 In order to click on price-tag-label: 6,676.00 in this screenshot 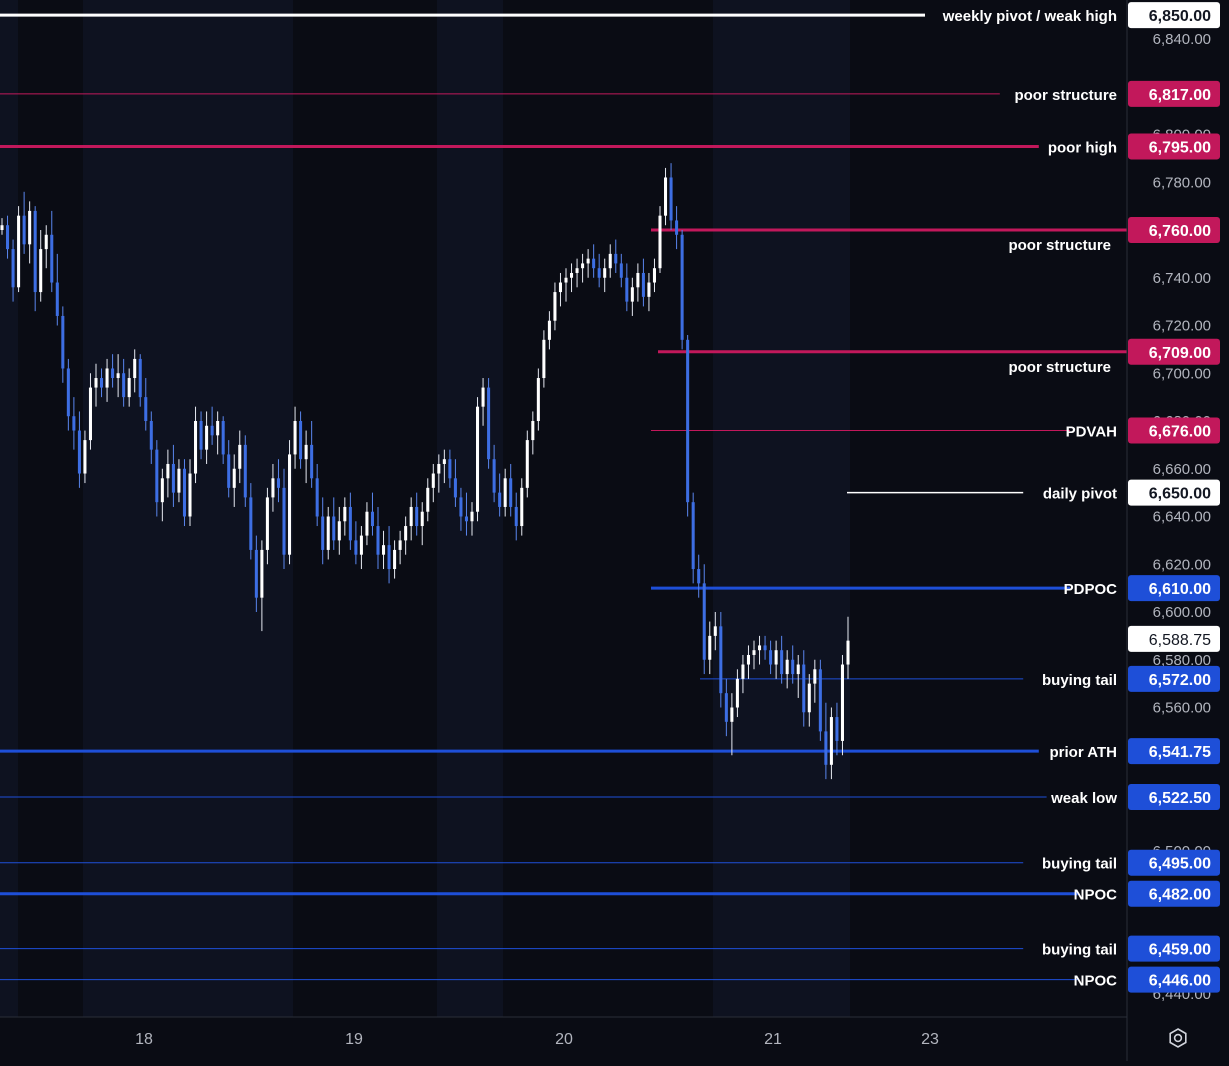, I will do `click(1180, 432)`.